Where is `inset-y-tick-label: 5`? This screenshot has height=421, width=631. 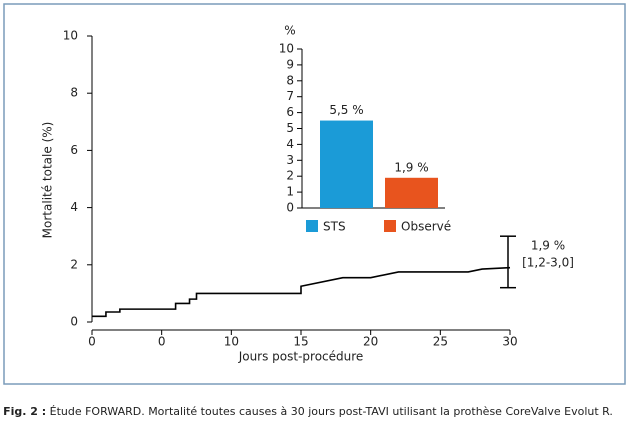
inset-y-tick-label: 5 is located at coordinates (290, 128).